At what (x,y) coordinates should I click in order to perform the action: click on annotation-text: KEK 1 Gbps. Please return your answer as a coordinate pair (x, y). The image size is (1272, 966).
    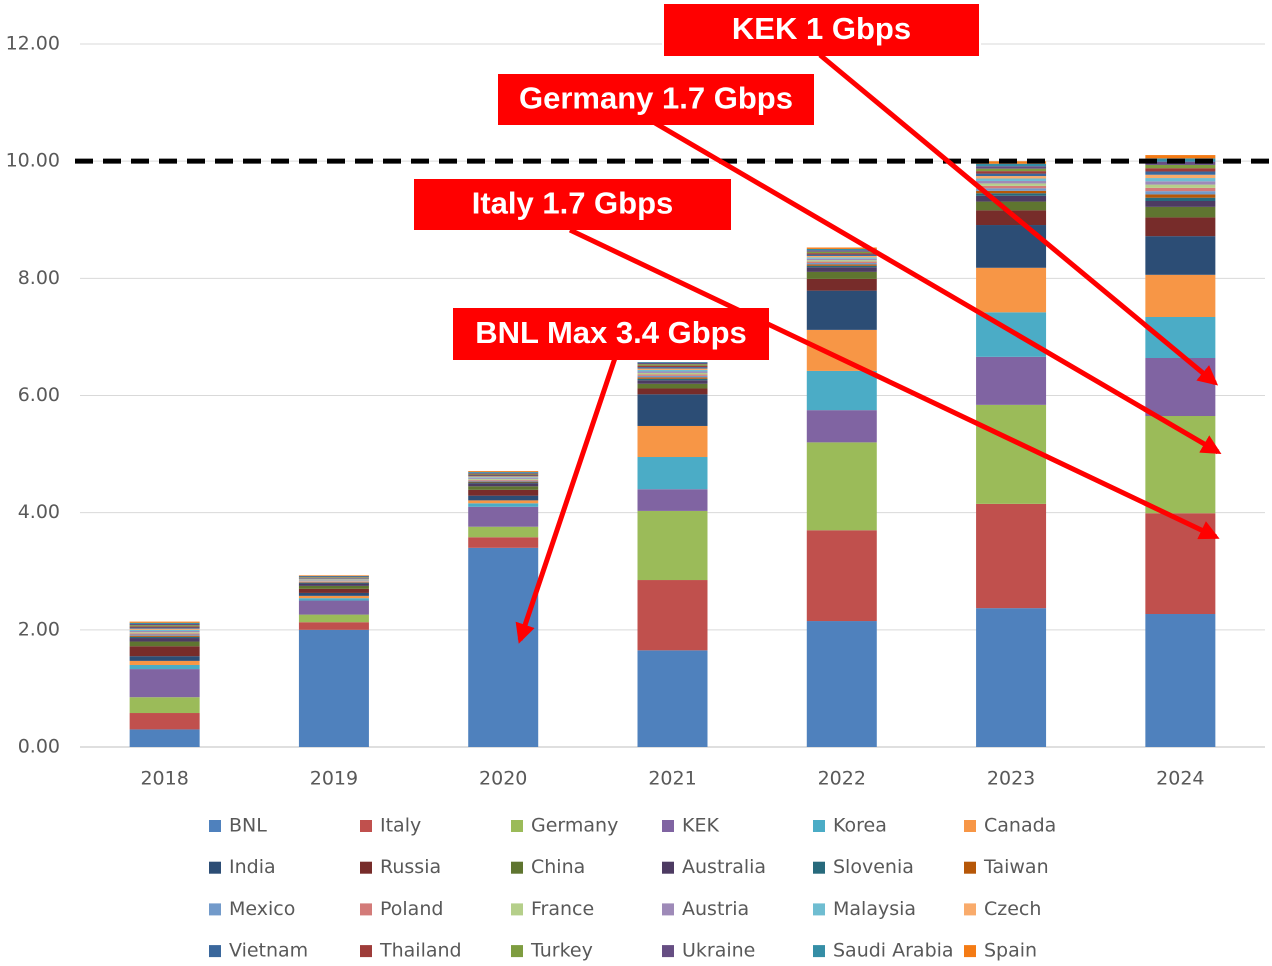
    Looking at the image, I should click on (821, 28).